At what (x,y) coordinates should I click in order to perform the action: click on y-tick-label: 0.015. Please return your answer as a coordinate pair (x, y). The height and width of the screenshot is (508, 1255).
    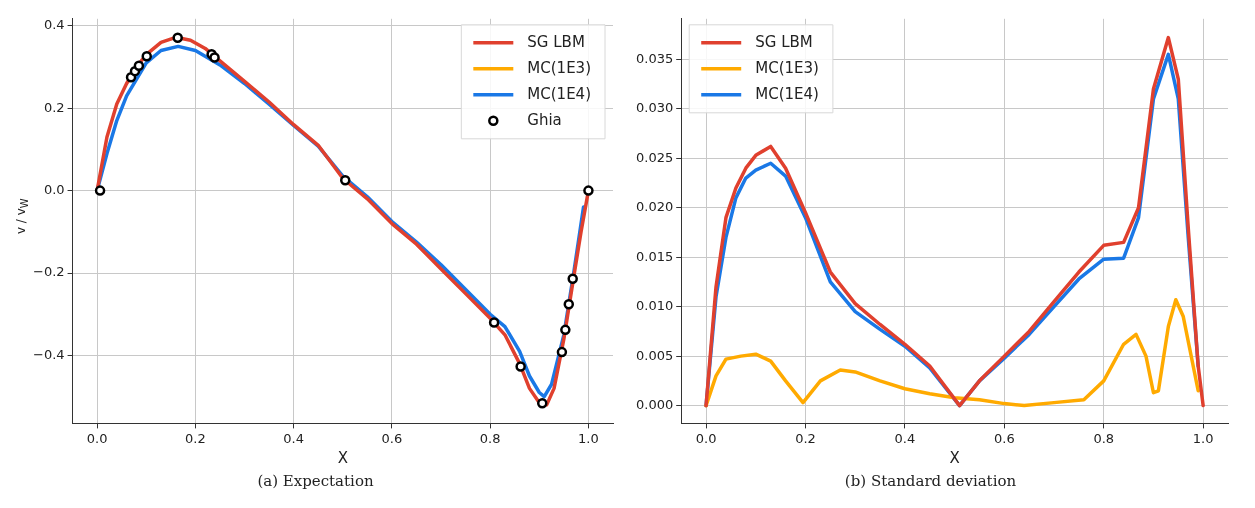
    Looking at the image, I should click on (655, 256).